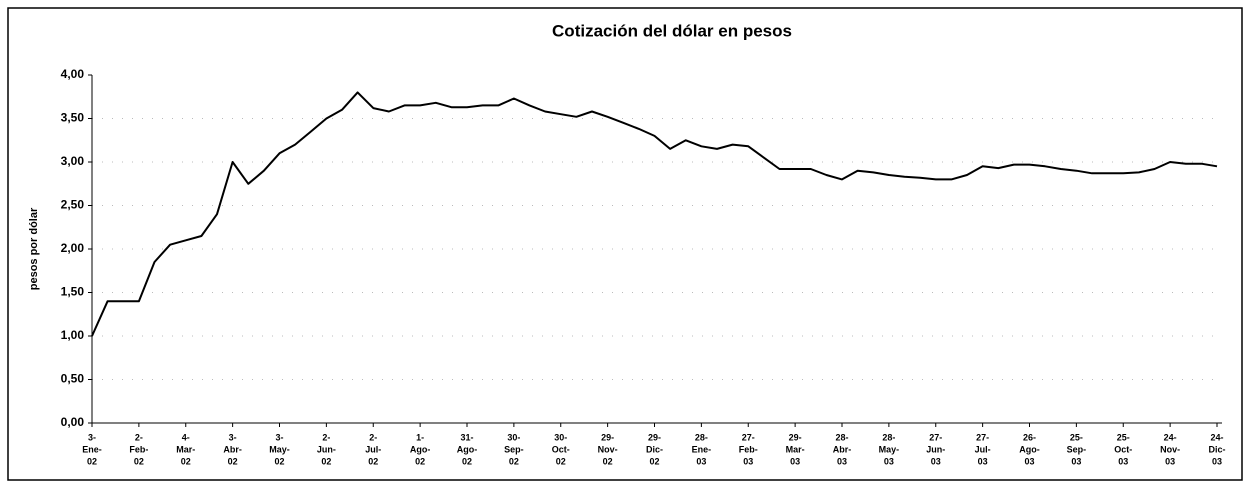 This screenshot has height=488, width=1250. I want to click on y-tick-label: 0,50, so click(73, 379).